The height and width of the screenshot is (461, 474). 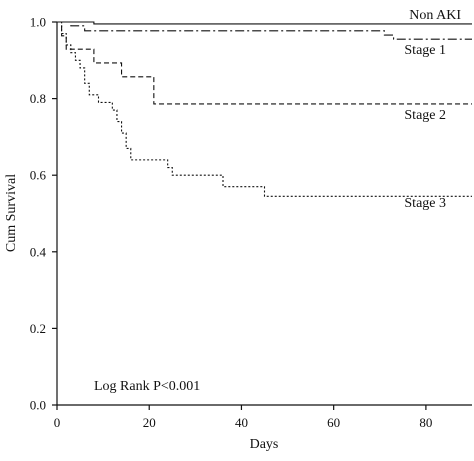 What do you see at coordinates (38, 251) in the screenshot?
I see `y-tick-label: 0.4` at bounding box center [38, 251].